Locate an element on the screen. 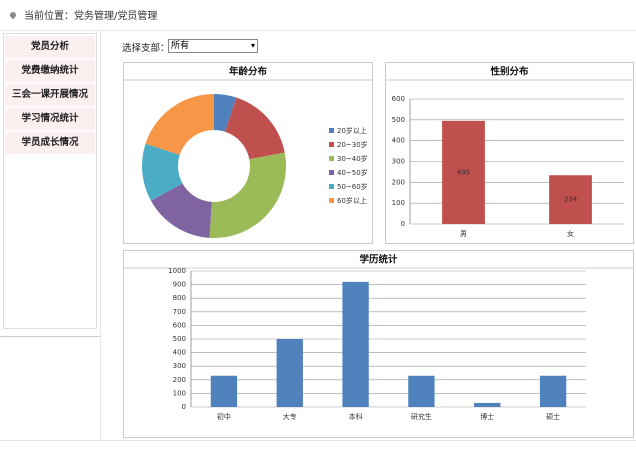 This screenshot has height=450, width=636. menu-item: 三会一课开展情况 is located at coordinates (50, 95).